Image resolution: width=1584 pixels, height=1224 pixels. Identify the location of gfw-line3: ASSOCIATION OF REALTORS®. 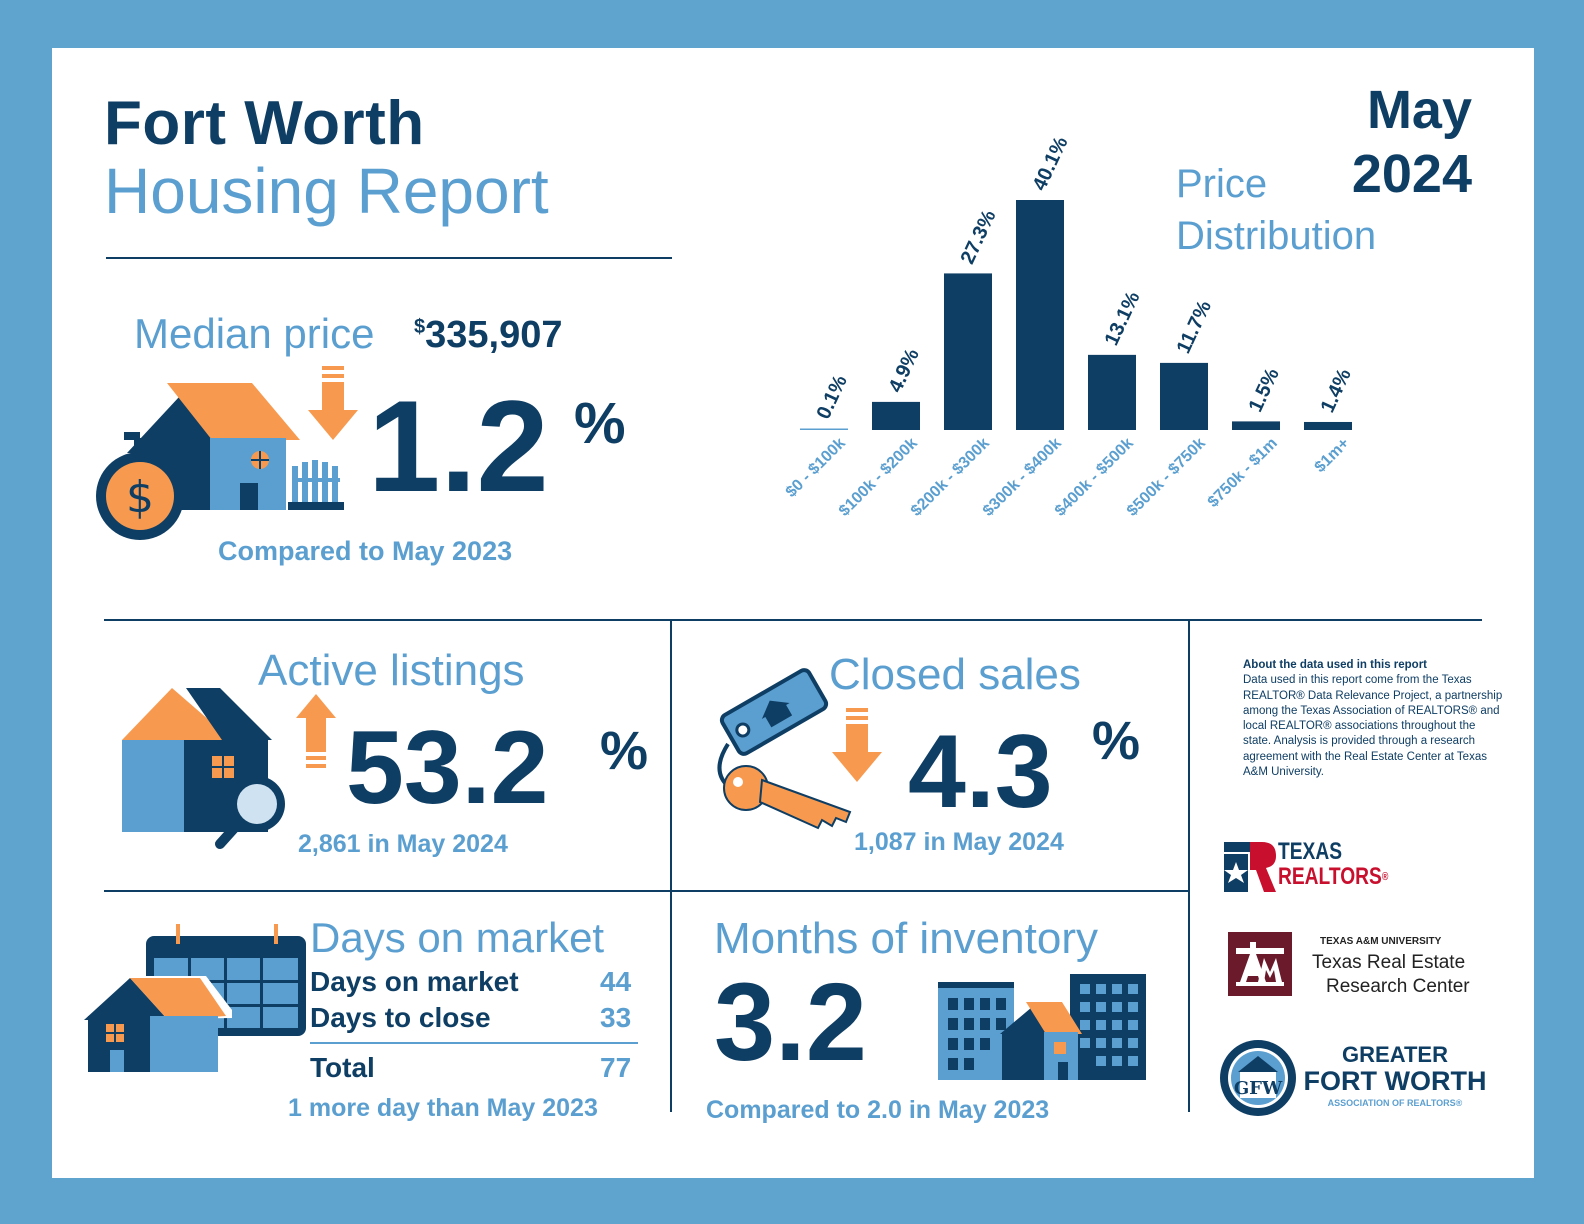
(1395, 1103).